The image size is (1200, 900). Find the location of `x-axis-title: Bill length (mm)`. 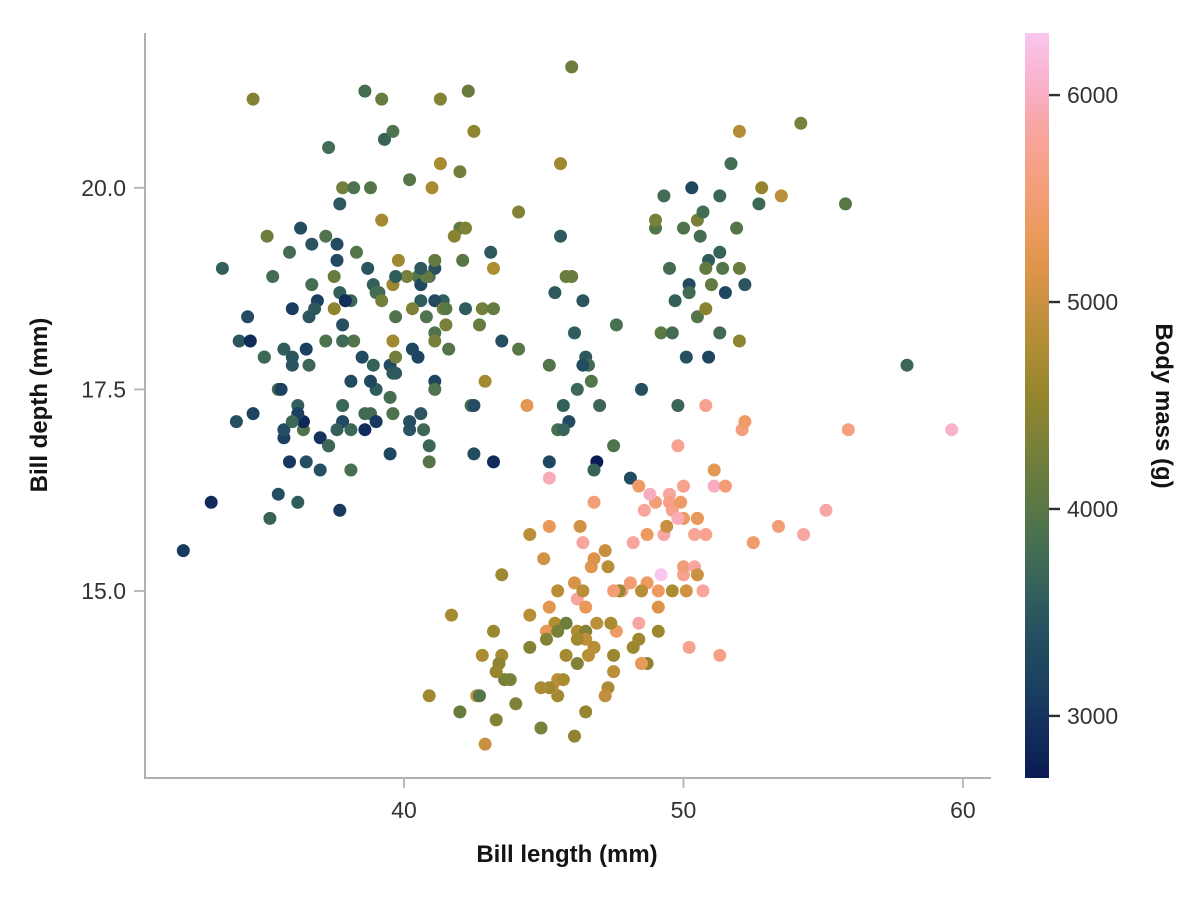

x-axis-title: Bill length (mm) is located at coordinates (566, 854).